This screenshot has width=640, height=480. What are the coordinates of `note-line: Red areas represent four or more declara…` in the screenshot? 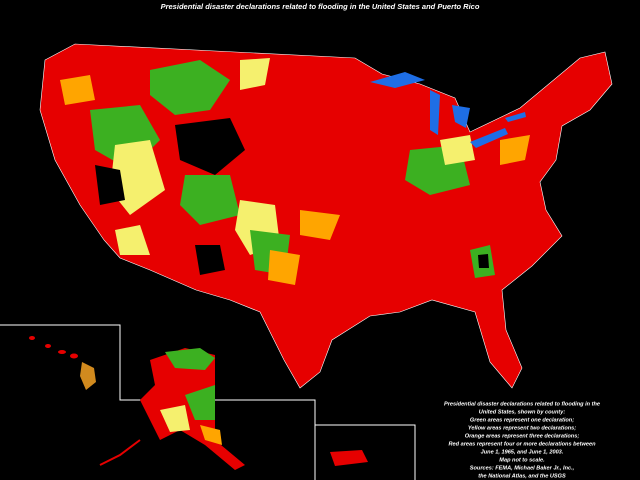 It's located at (522, 444).